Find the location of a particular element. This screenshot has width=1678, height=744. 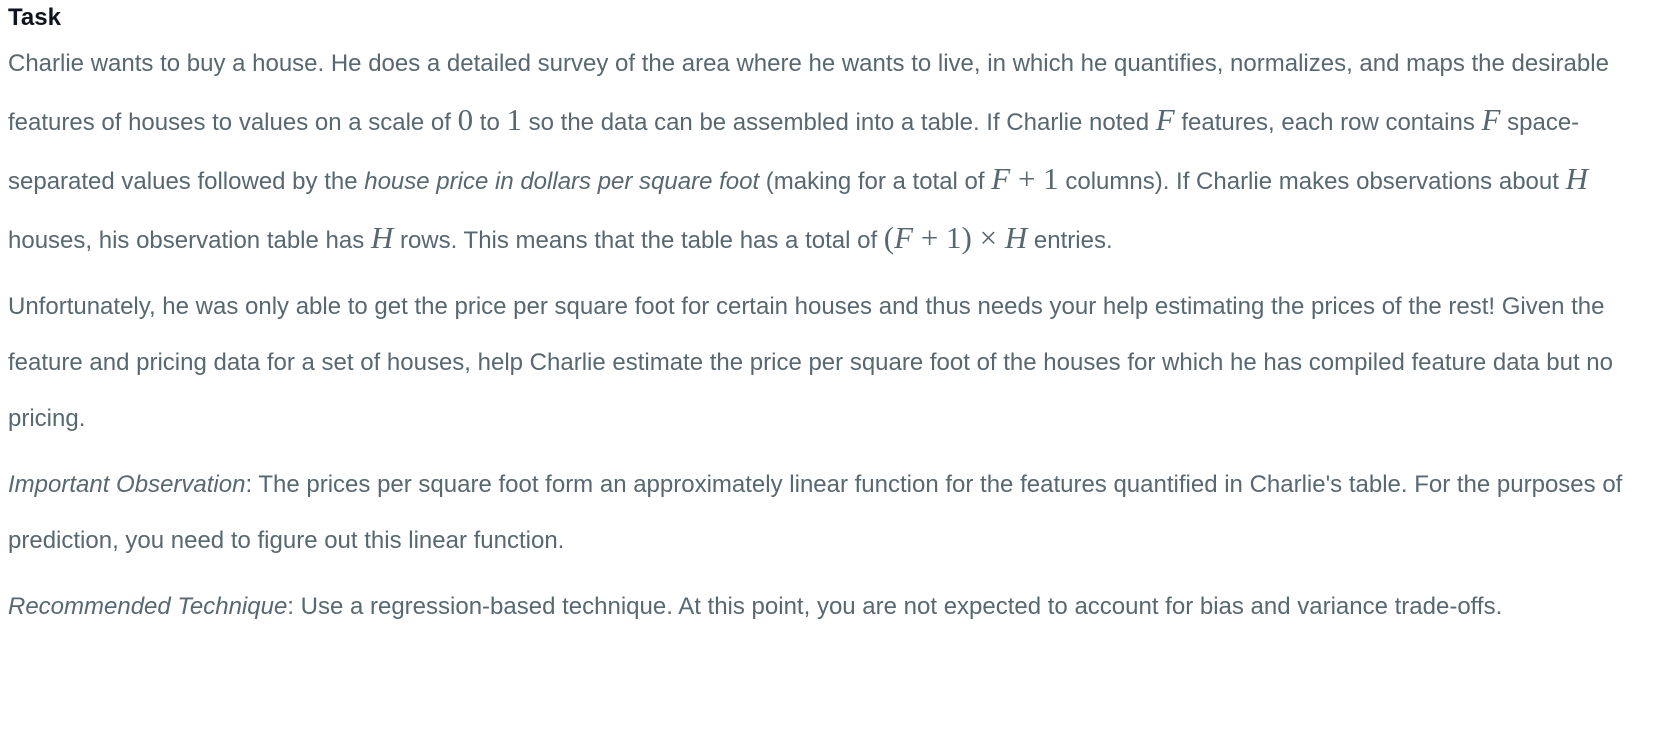

math-zero: 0 is located at coordinates (465, 119).